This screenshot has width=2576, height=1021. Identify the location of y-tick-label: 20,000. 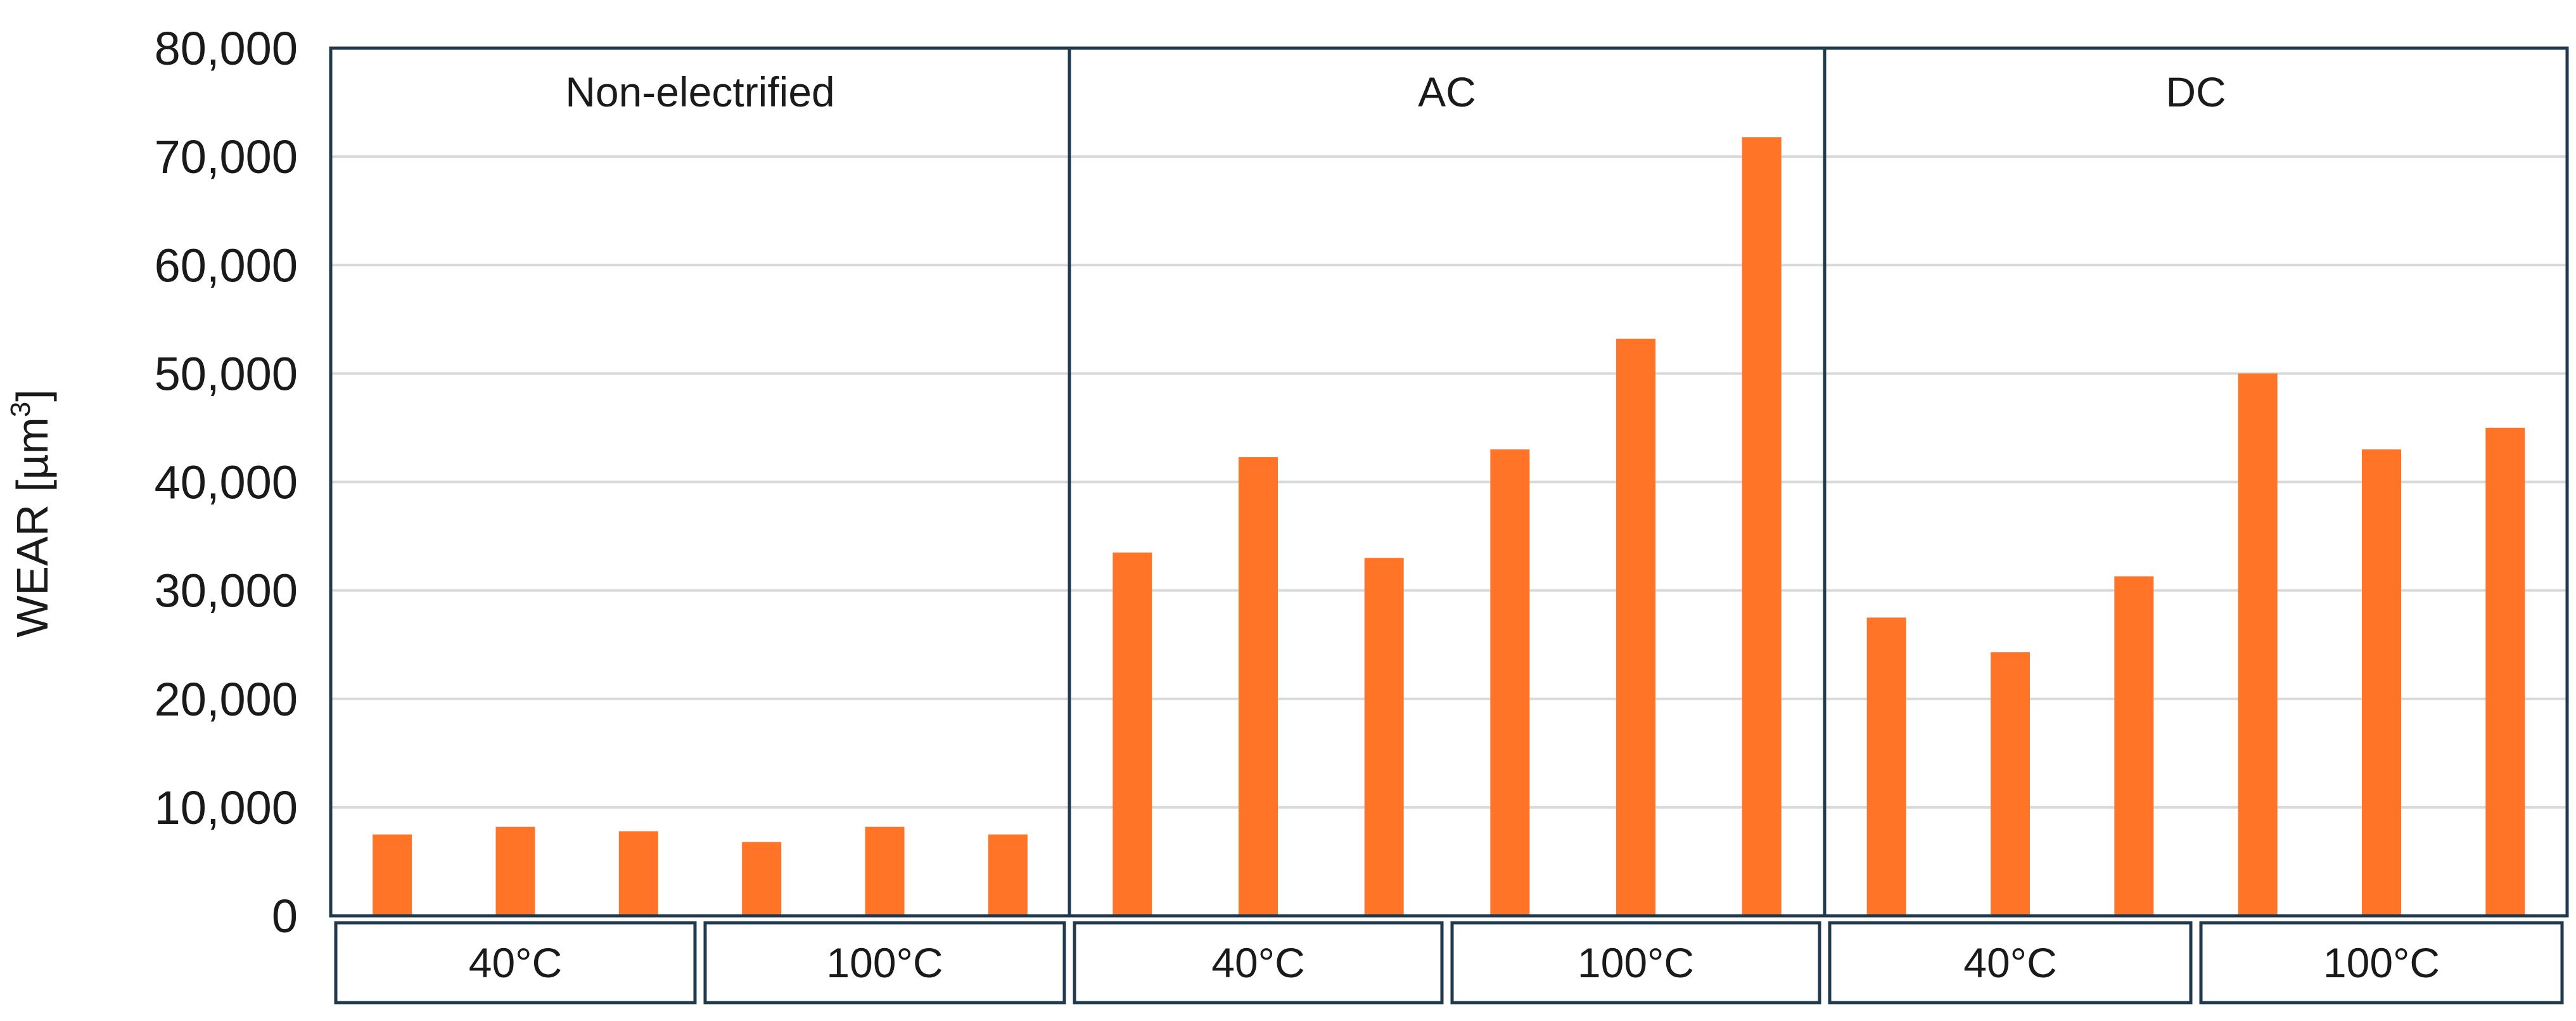
(226, 699).